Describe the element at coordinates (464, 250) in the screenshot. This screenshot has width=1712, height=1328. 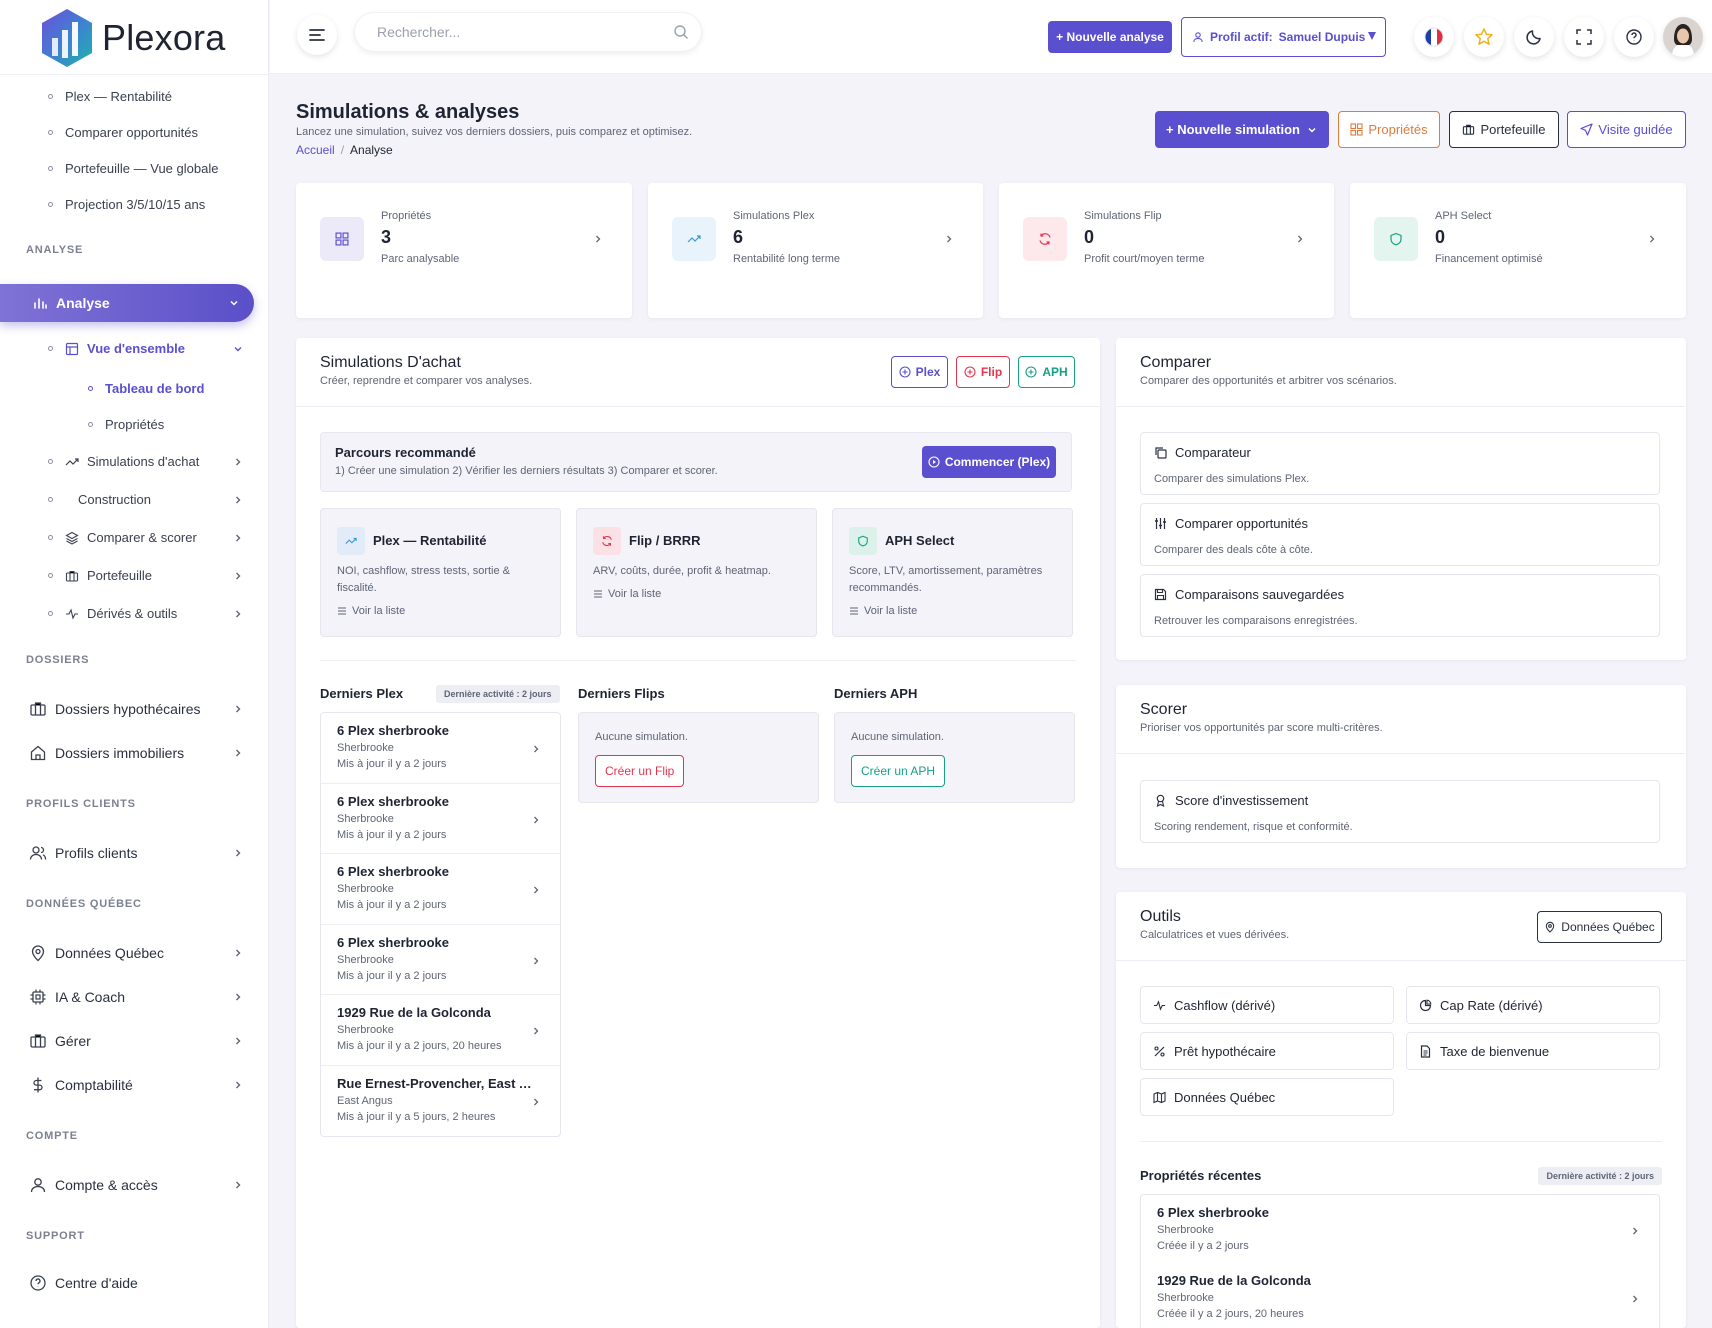
I see `stat-card-proprietes: Propriétés 3 Parc analysable` at that location.